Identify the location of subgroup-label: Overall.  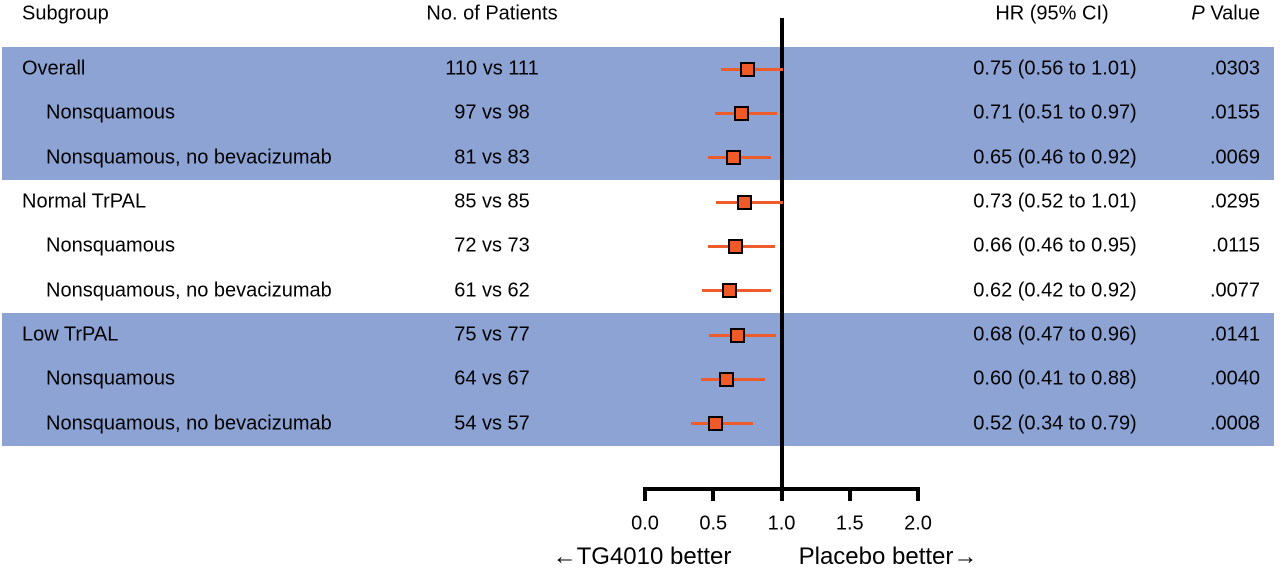
(54, 68).